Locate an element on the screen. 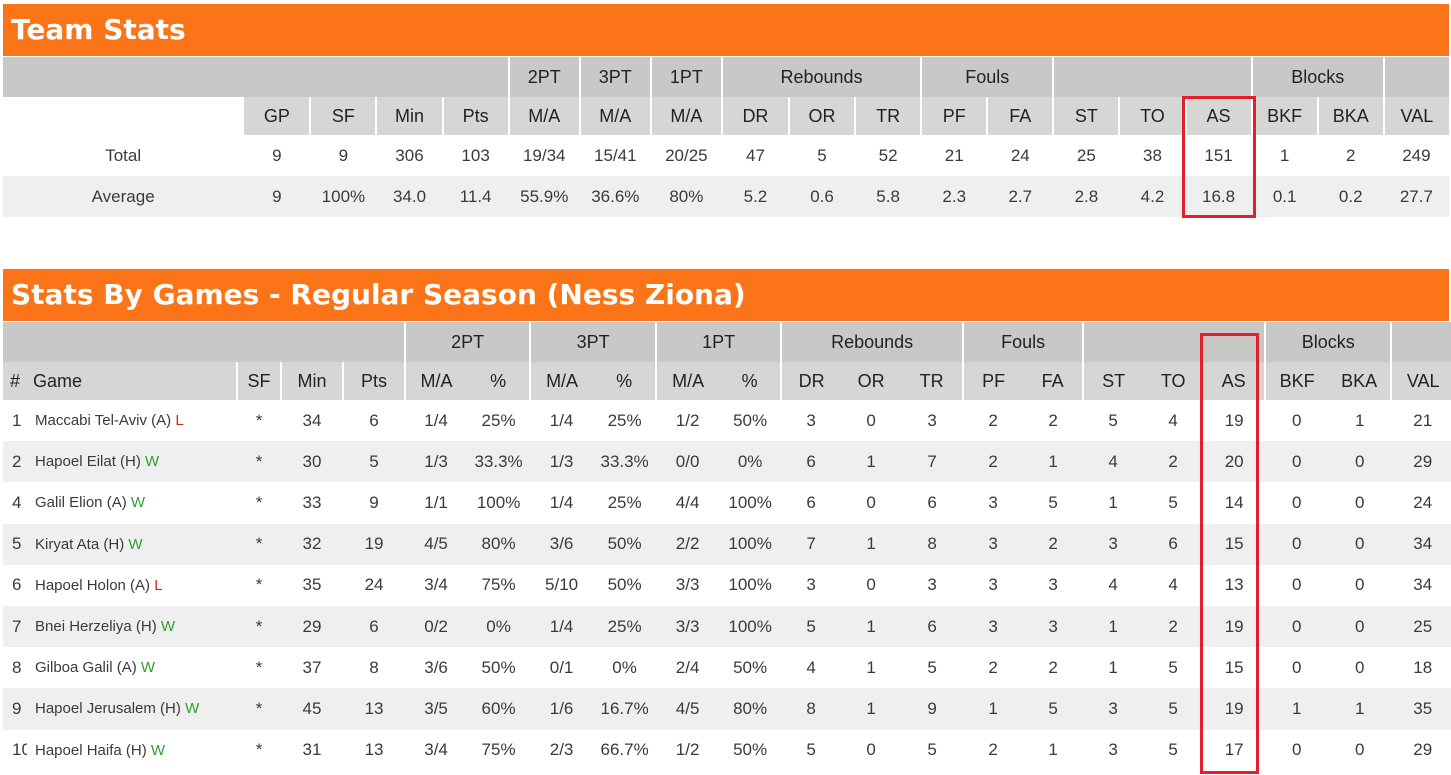 The width and height of the screenshot is (1451, 775). cell-2pt-ma: 19/34 is located at coordinates (544, 155).